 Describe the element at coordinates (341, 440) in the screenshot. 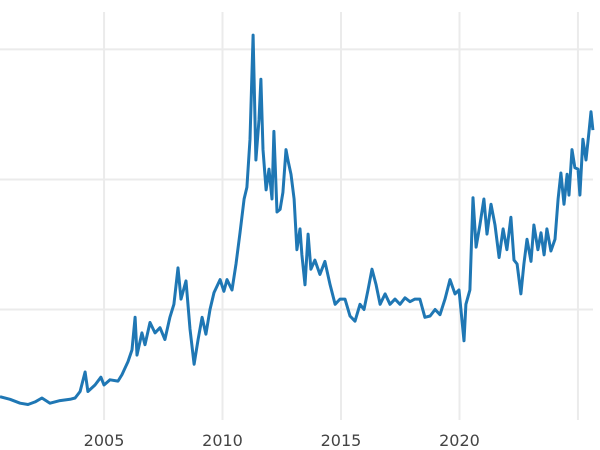

I see `x-tick-label: 2015` at that location.